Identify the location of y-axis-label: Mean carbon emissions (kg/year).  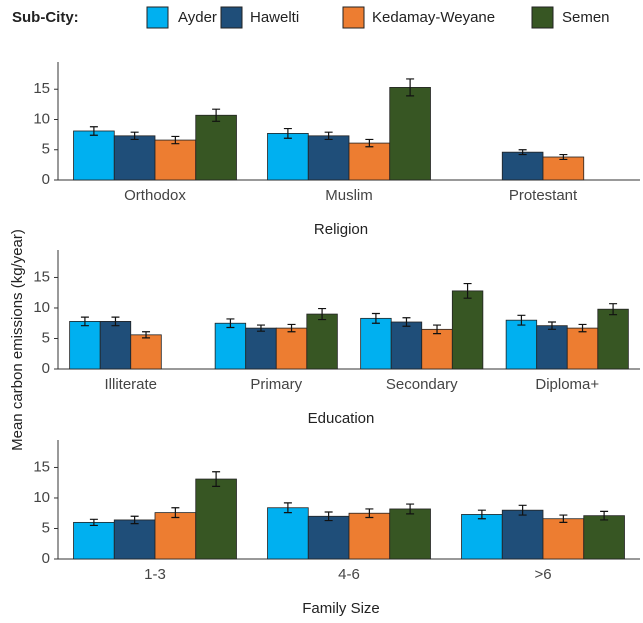
(17, 340).